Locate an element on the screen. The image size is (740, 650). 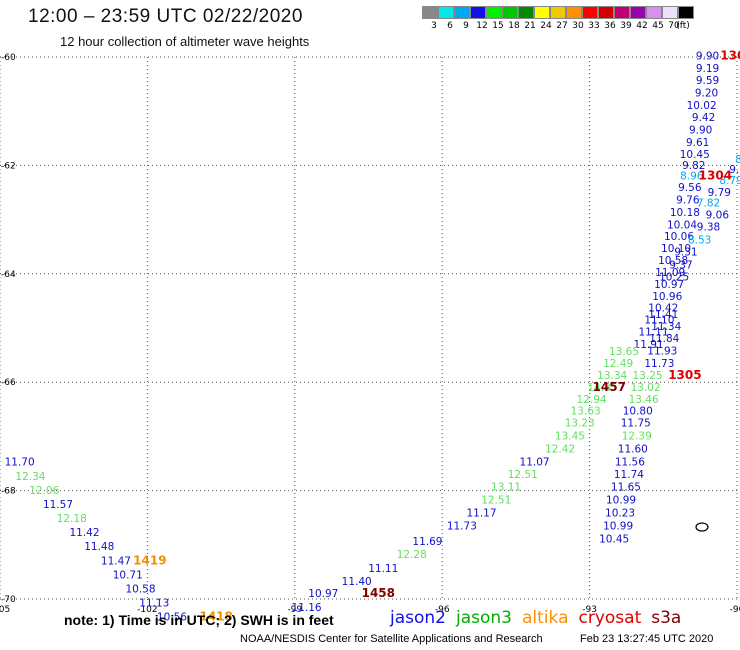
wave-height-value: 10.45 is located at coordinates (695, 155).